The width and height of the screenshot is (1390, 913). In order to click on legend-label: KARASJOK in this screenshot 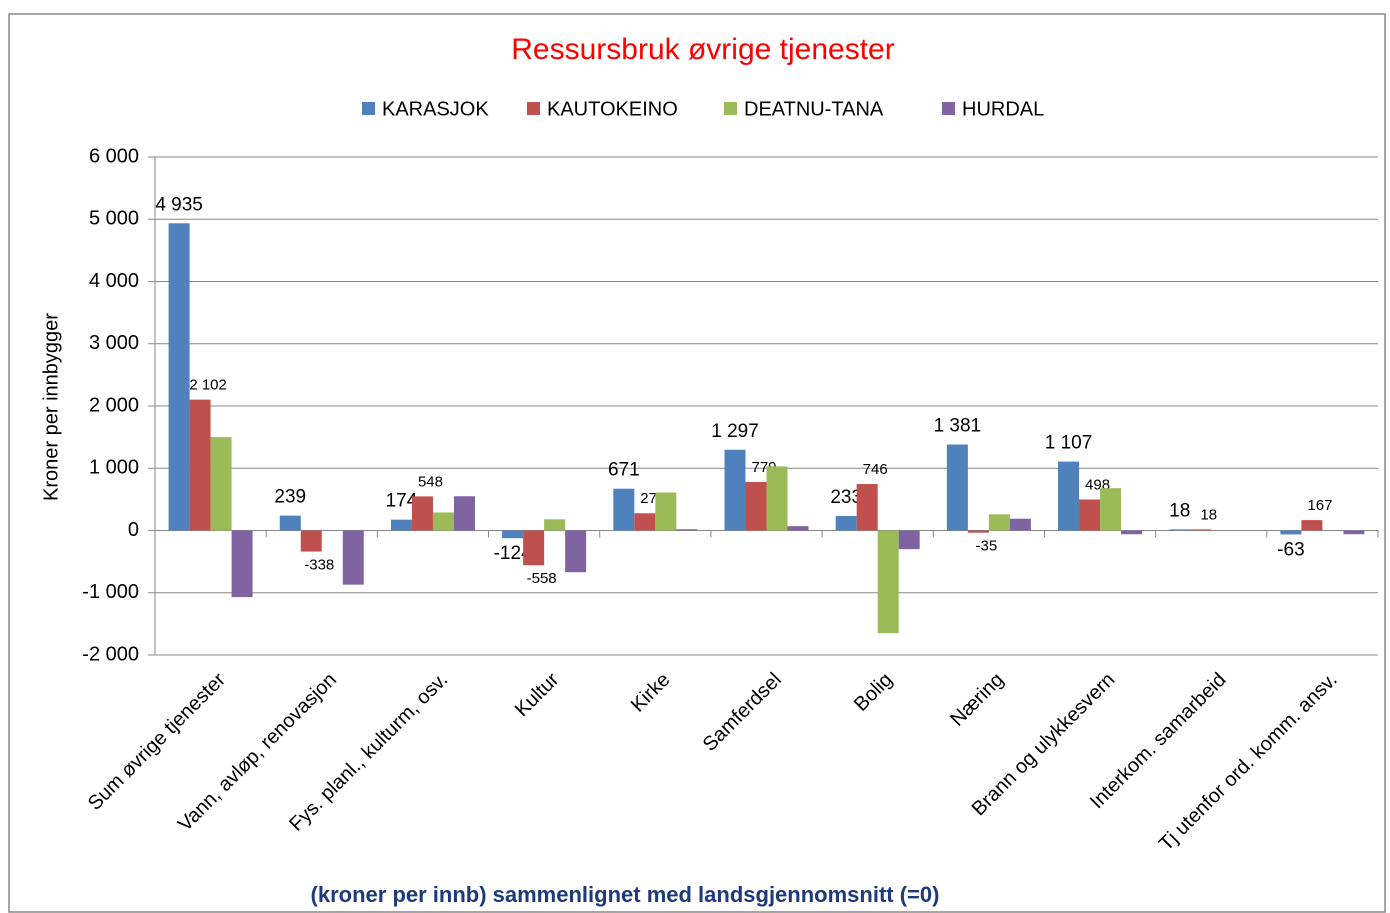, I will do `click(435, 109)`.